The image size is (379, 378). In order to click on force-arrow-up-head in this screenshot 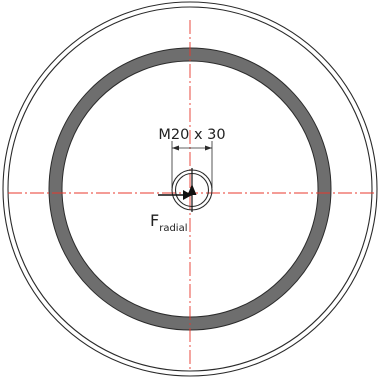, I will do `click(192, 189)`.